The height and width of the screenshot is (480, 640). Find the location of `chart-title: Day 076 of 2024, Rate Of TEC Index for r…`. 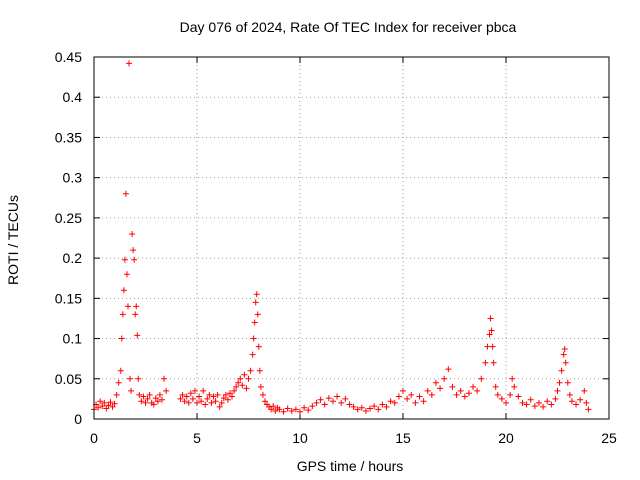

chart-title: Day 076 of 2024, Rate Of TEC Index for r… is located at coordinates (348, 27).